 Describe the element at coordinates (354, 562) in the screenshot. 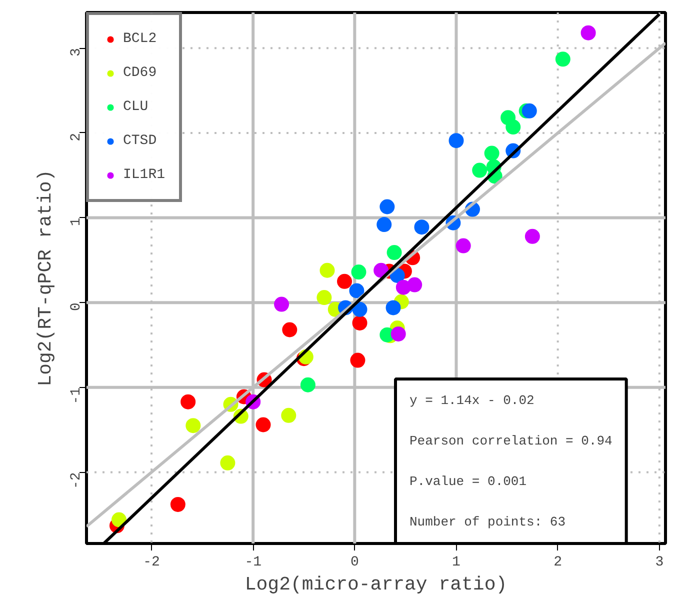

I see `x-tick-label: 0` at that location.